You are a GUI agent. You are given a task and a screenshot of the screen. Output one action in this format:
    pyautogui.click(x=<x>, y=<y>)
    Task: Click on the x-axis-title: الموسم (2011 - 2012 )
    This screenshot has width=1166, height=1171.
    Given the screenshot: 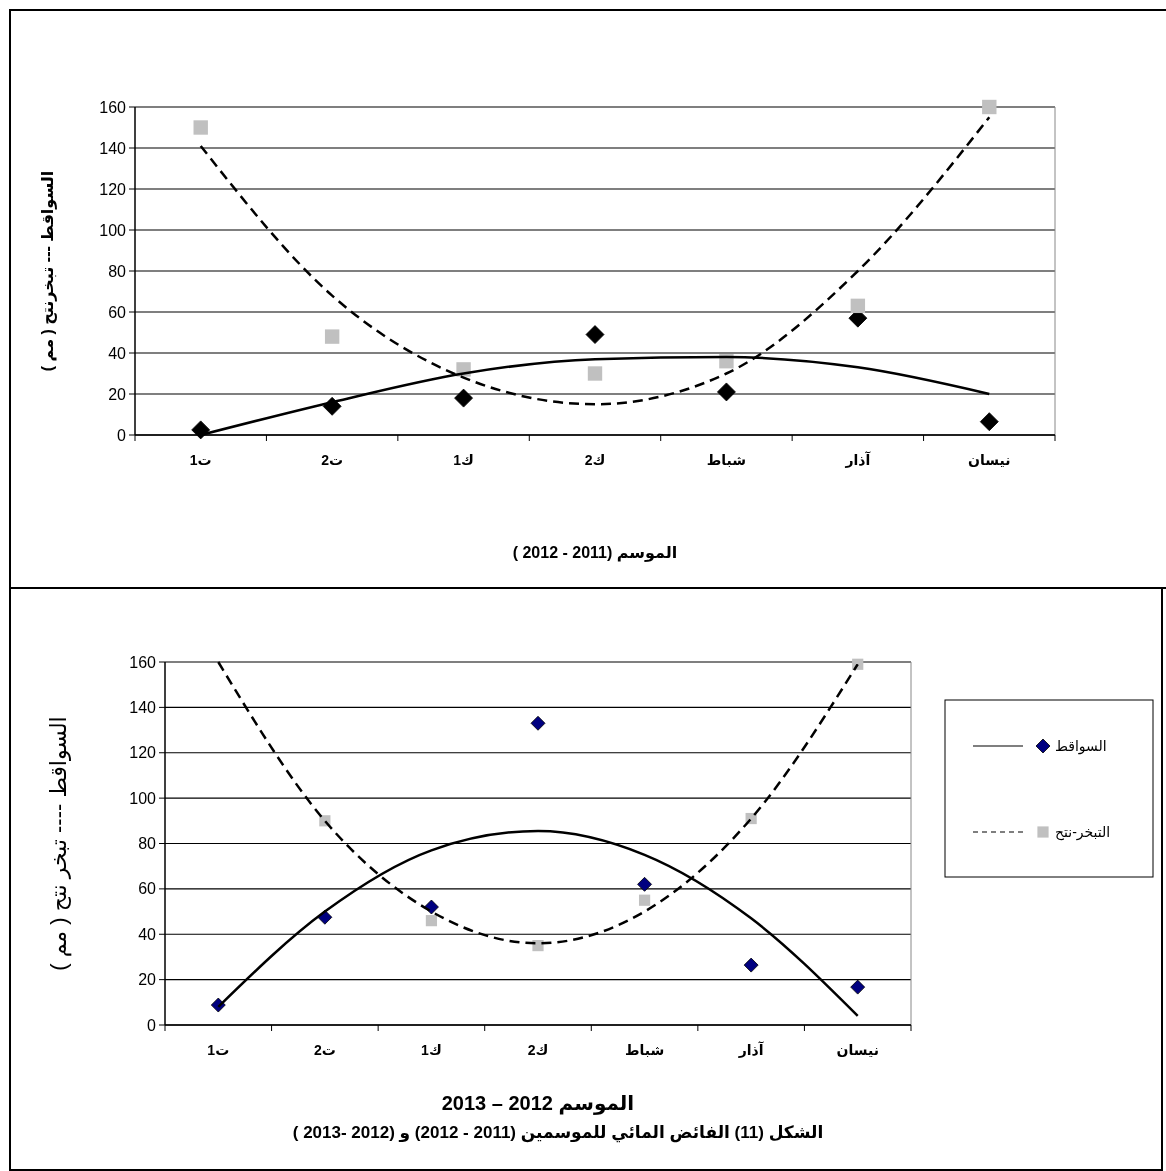 What is the action you would take?
    pyautogui.click(x=595, y=553)
    